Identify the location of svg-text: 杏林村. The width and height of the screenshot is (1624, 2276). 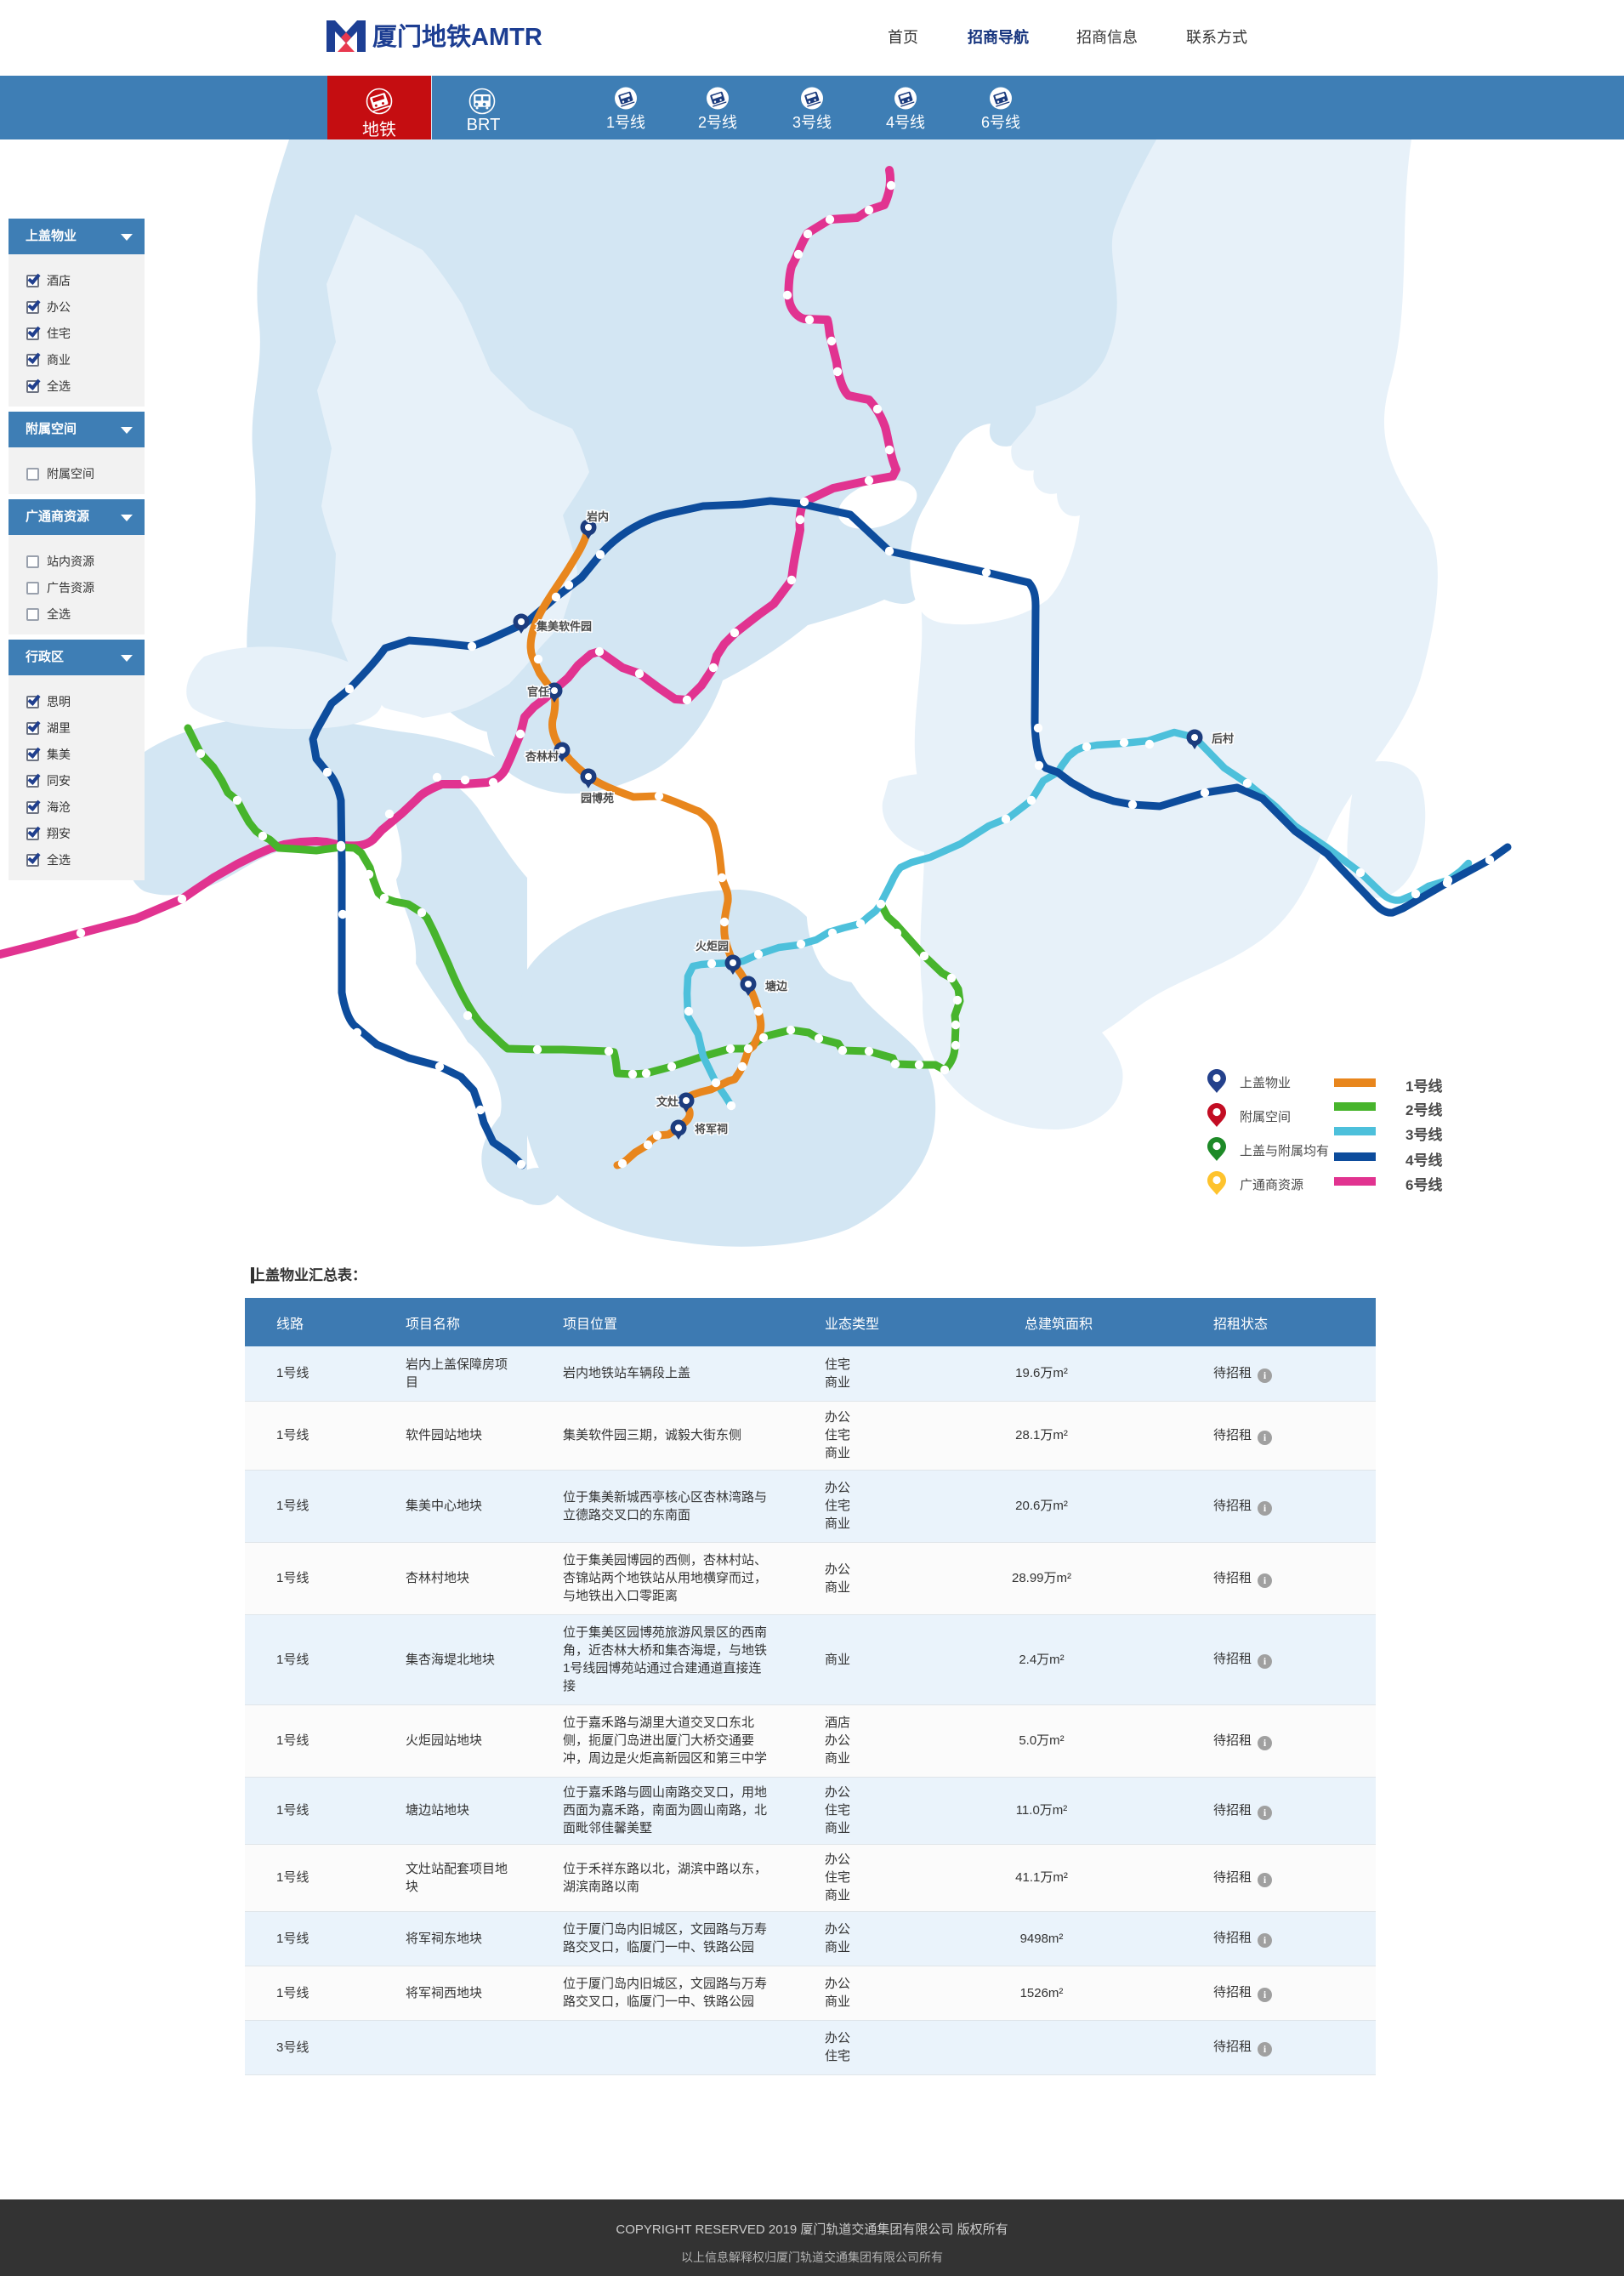
(542, 757).